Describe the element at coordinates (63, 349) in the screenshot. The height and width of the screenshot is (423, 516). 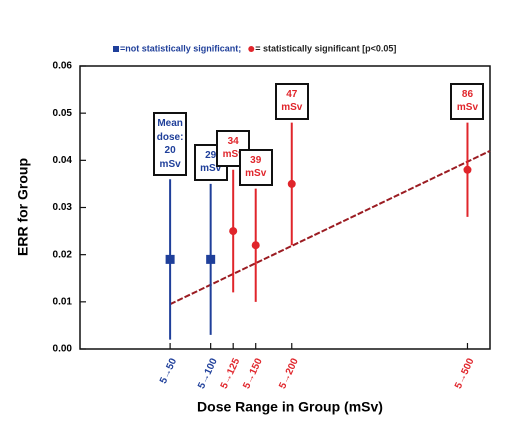
I see `y-tick-label: 0.00` at that location.